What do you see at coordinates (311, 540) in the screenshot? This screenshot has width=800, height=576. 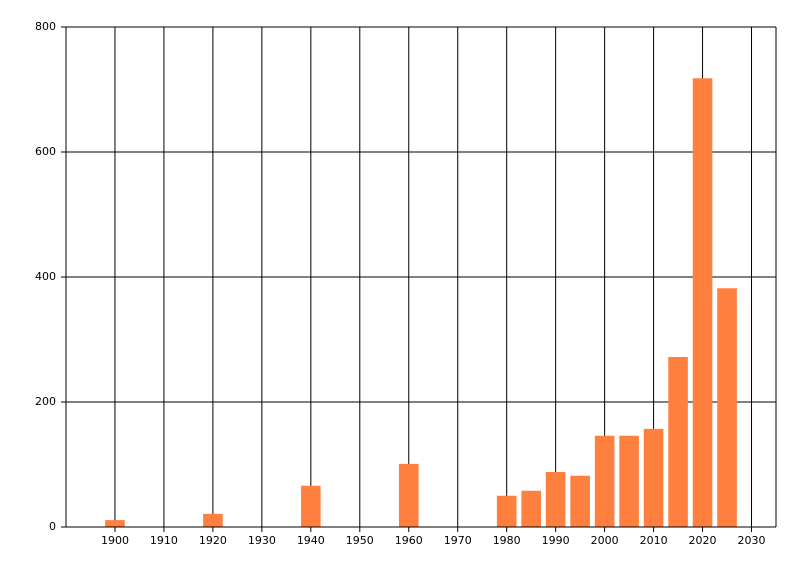 I see `x-tick-label: 1940` at bounding box center [311, 540].